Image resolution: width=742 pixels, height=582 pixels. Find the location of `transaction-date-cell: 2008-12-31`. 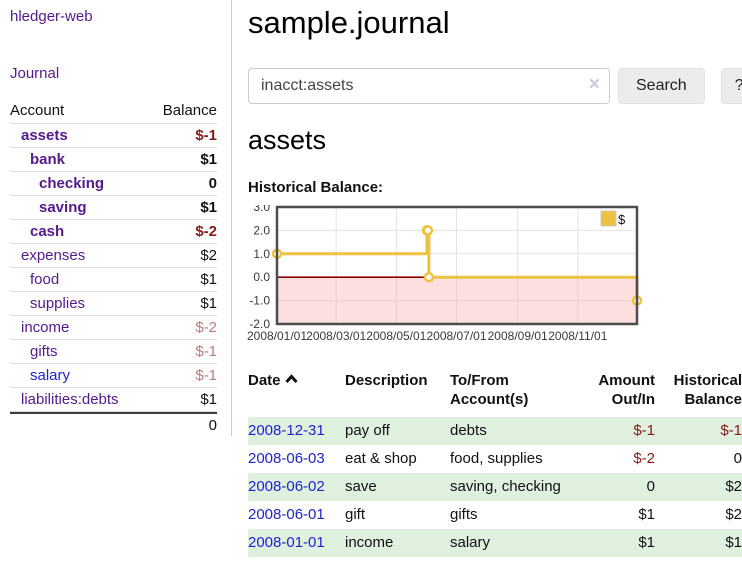

transaction-date-cell: 2008-12-31 is located at coordinates (296, 431).